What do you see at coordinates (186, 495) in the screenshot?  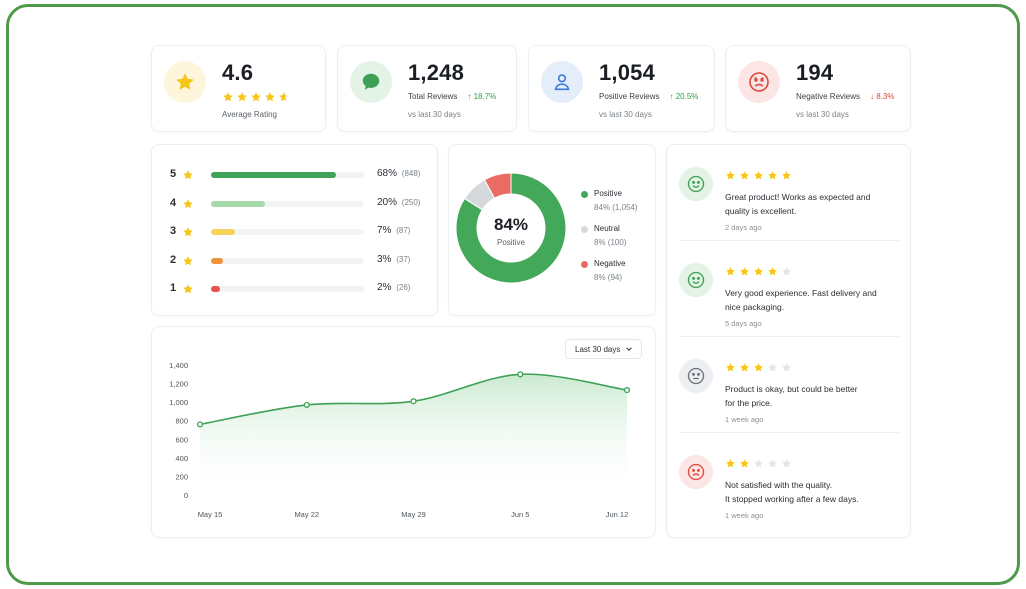 I see `y-tick-label: 0` at bounding box center [186, 495].